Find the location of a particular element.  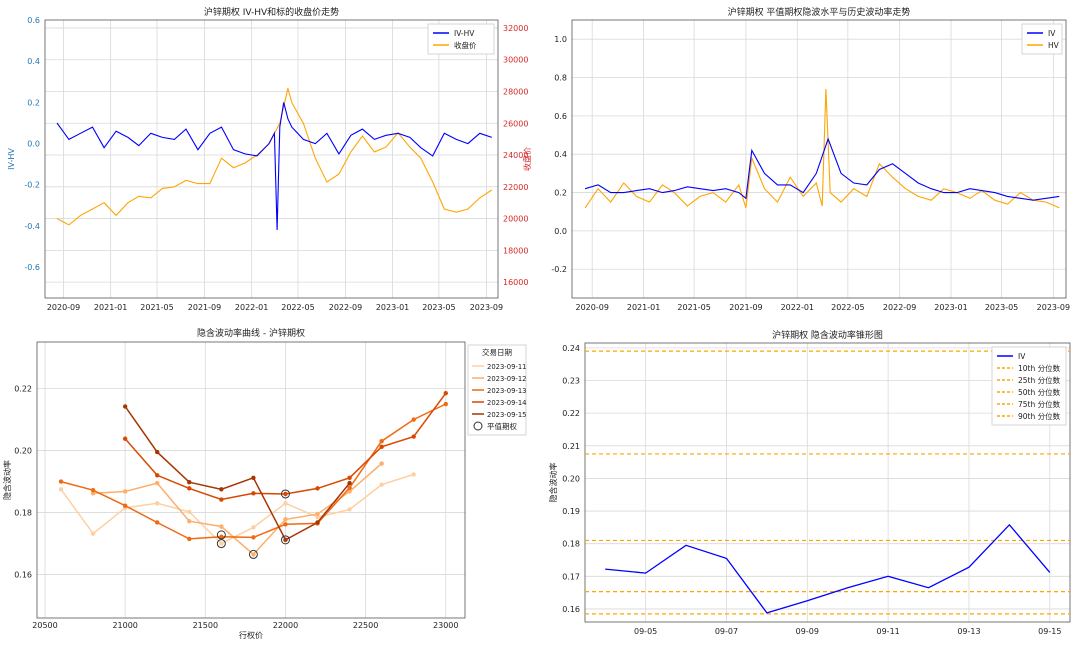

x-tick-label: 2021-01 is located at coordinates (643, 307).